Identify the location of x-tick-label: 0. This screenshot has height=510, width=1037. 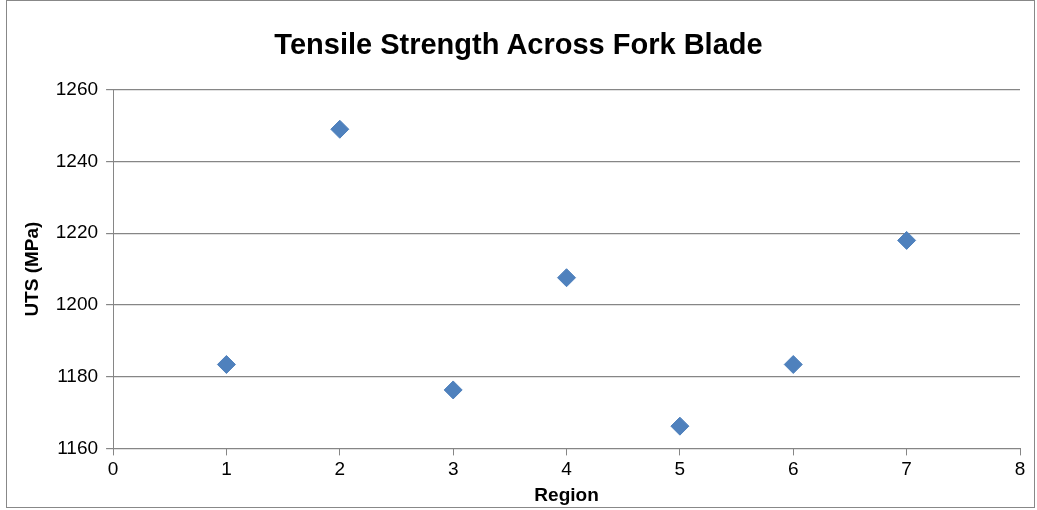
(113, 469).